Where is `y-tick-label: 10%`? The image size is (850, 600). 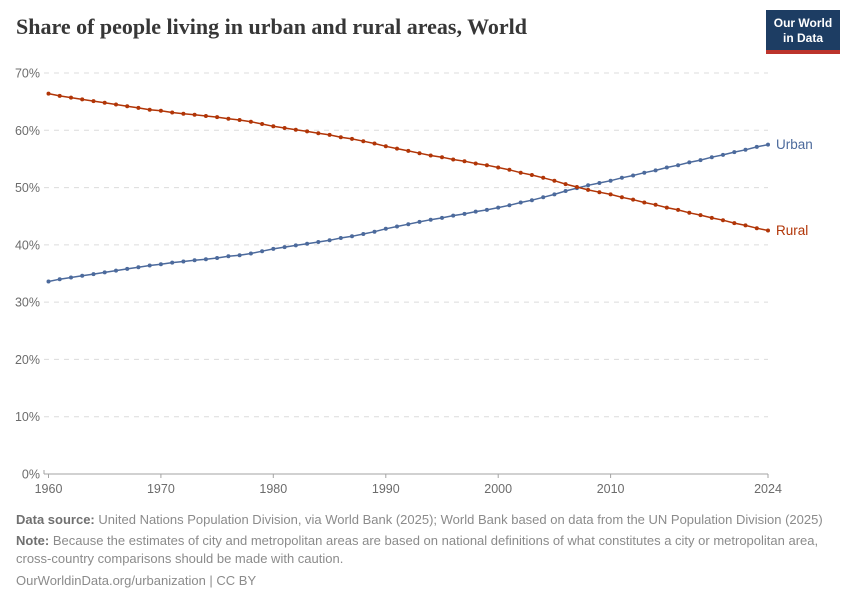
y-tick-label: 10% is located at coordinates (27, 417).